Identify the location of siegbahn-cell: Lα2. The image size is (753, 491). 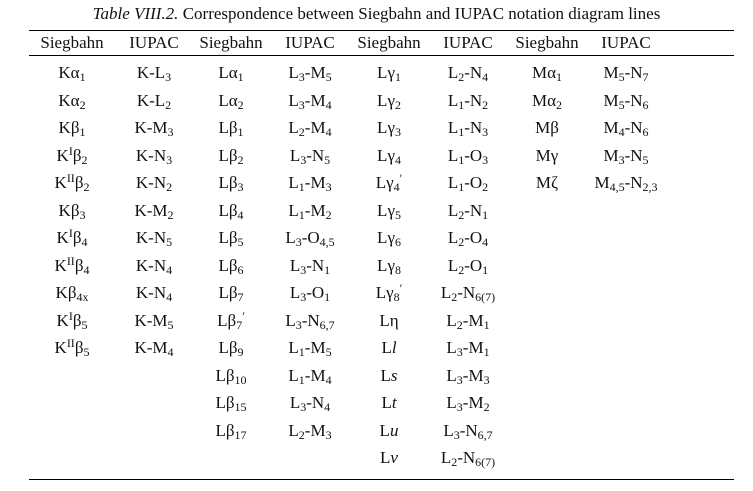
(231, 101).